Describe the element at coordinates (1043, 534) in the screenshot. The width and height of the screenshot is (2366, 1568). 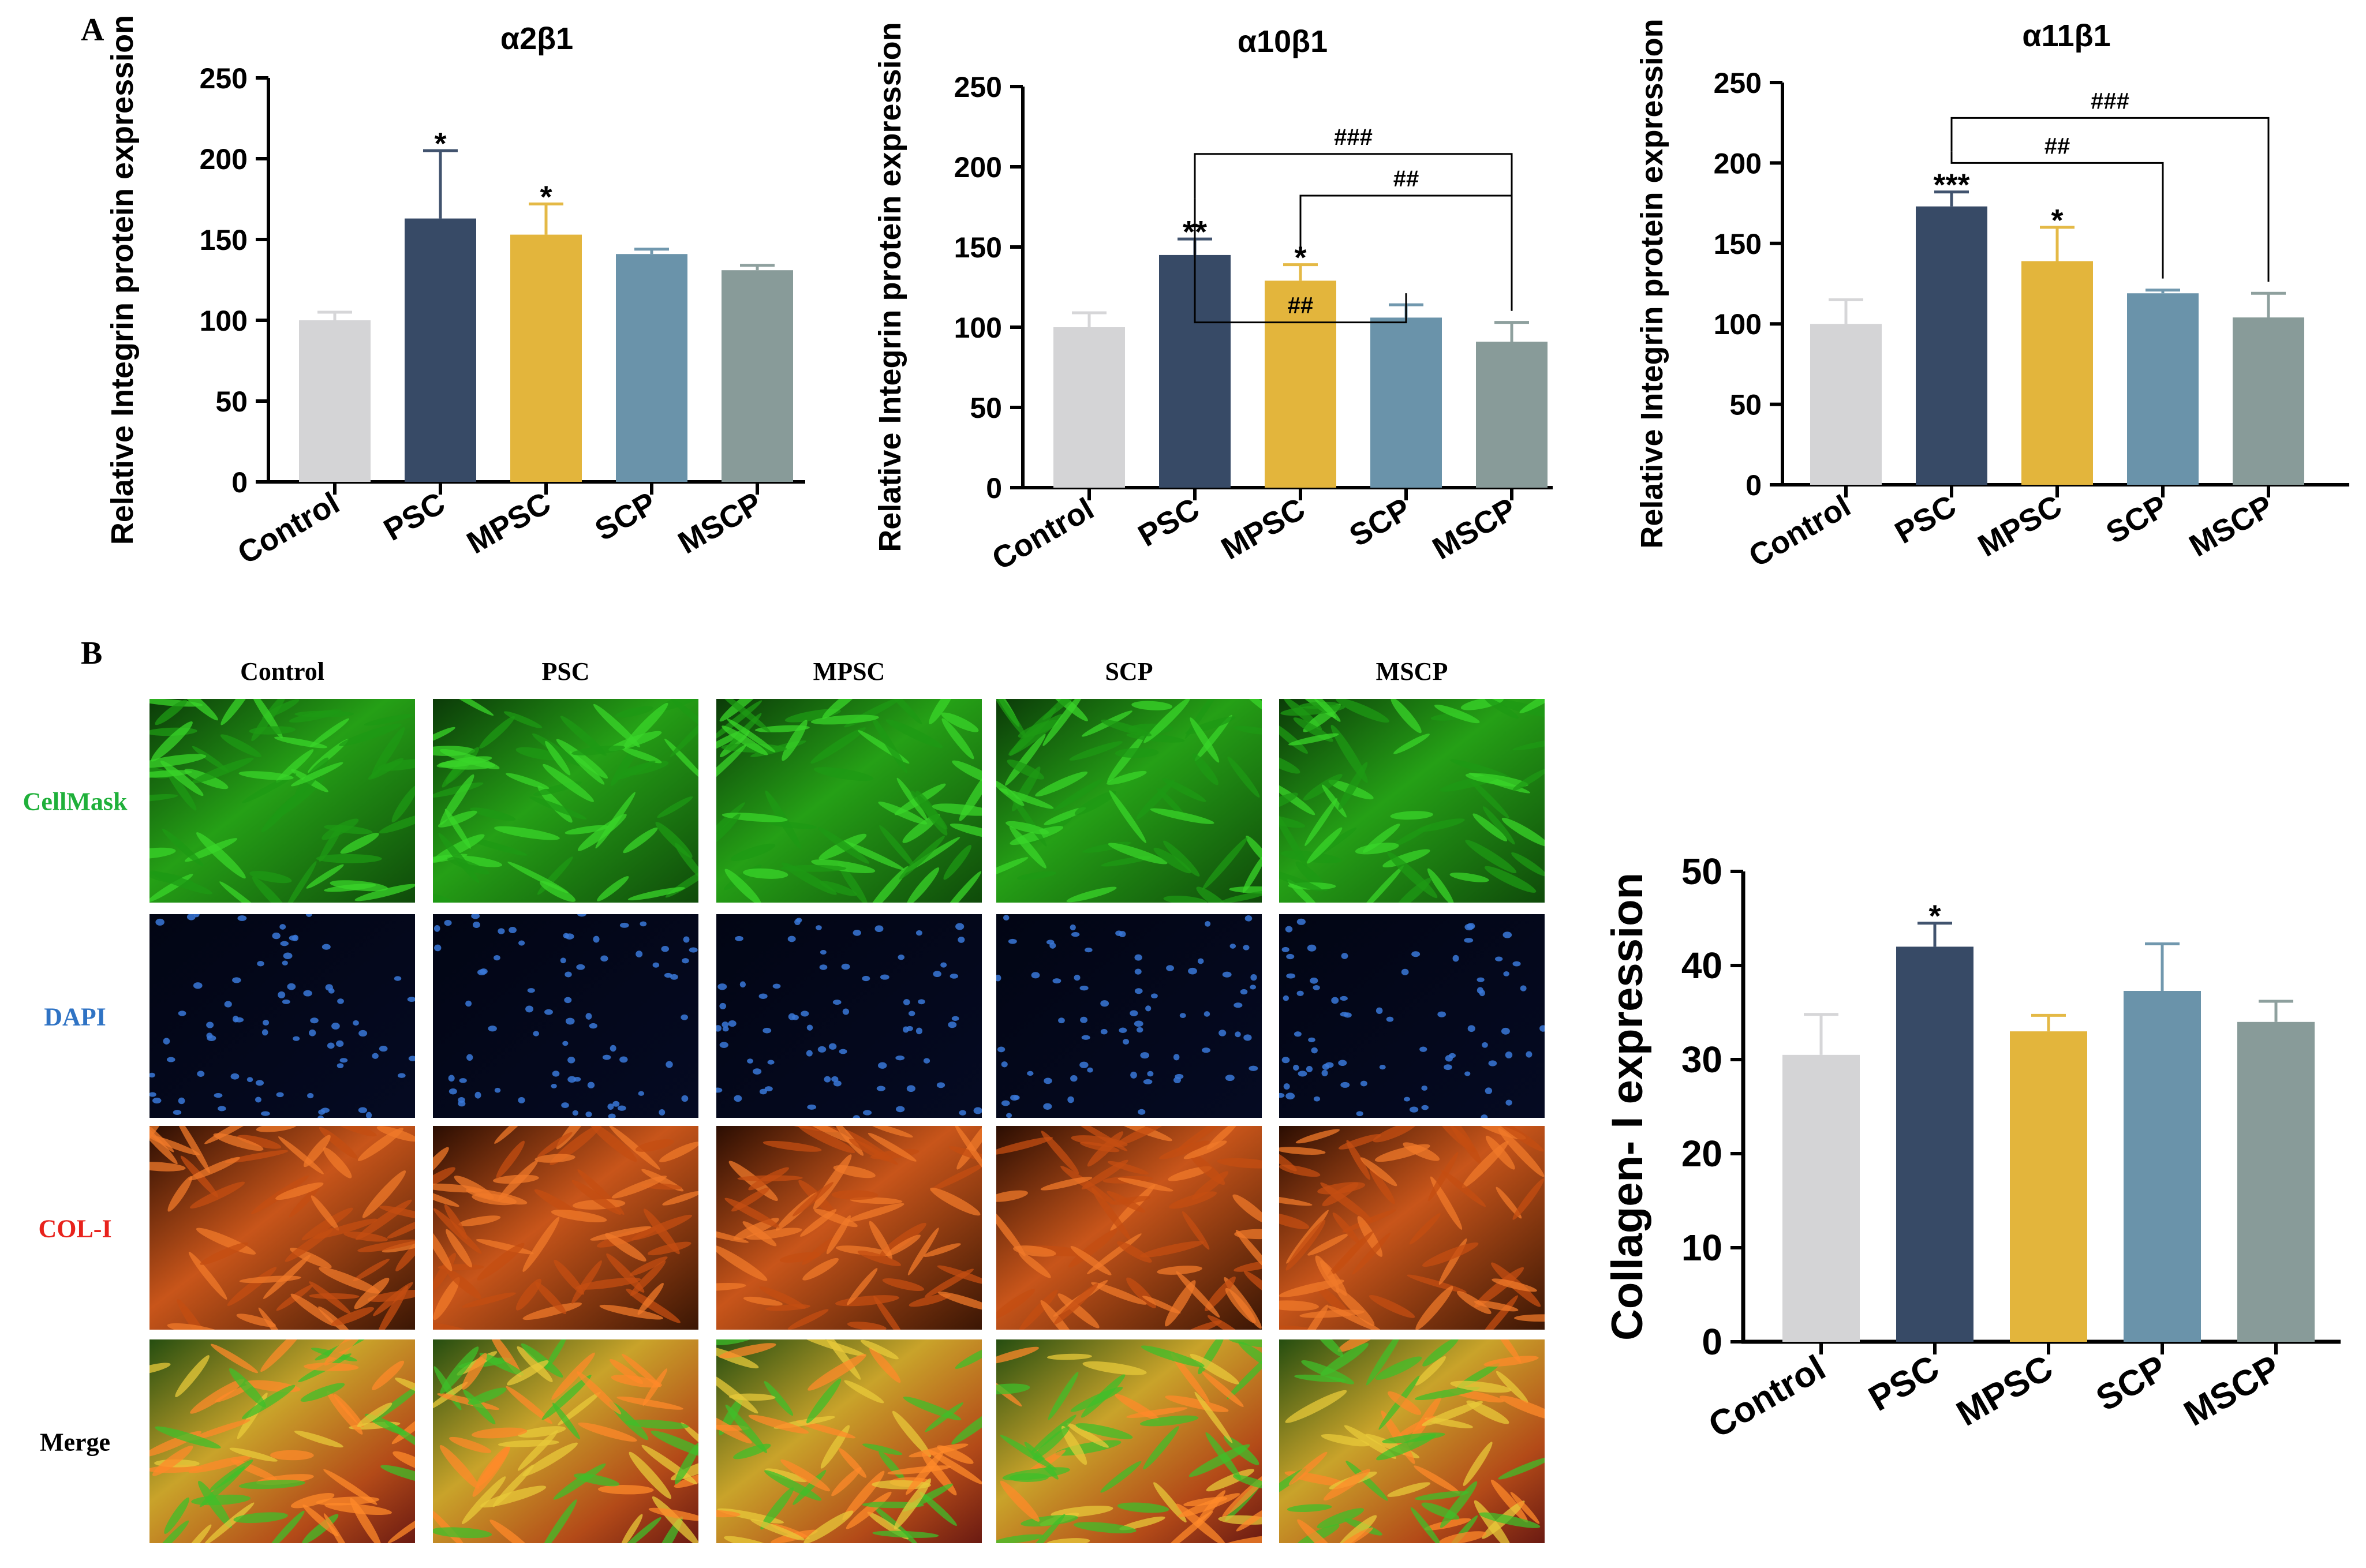
I see `chart1-x-label-control: Control` at that location.